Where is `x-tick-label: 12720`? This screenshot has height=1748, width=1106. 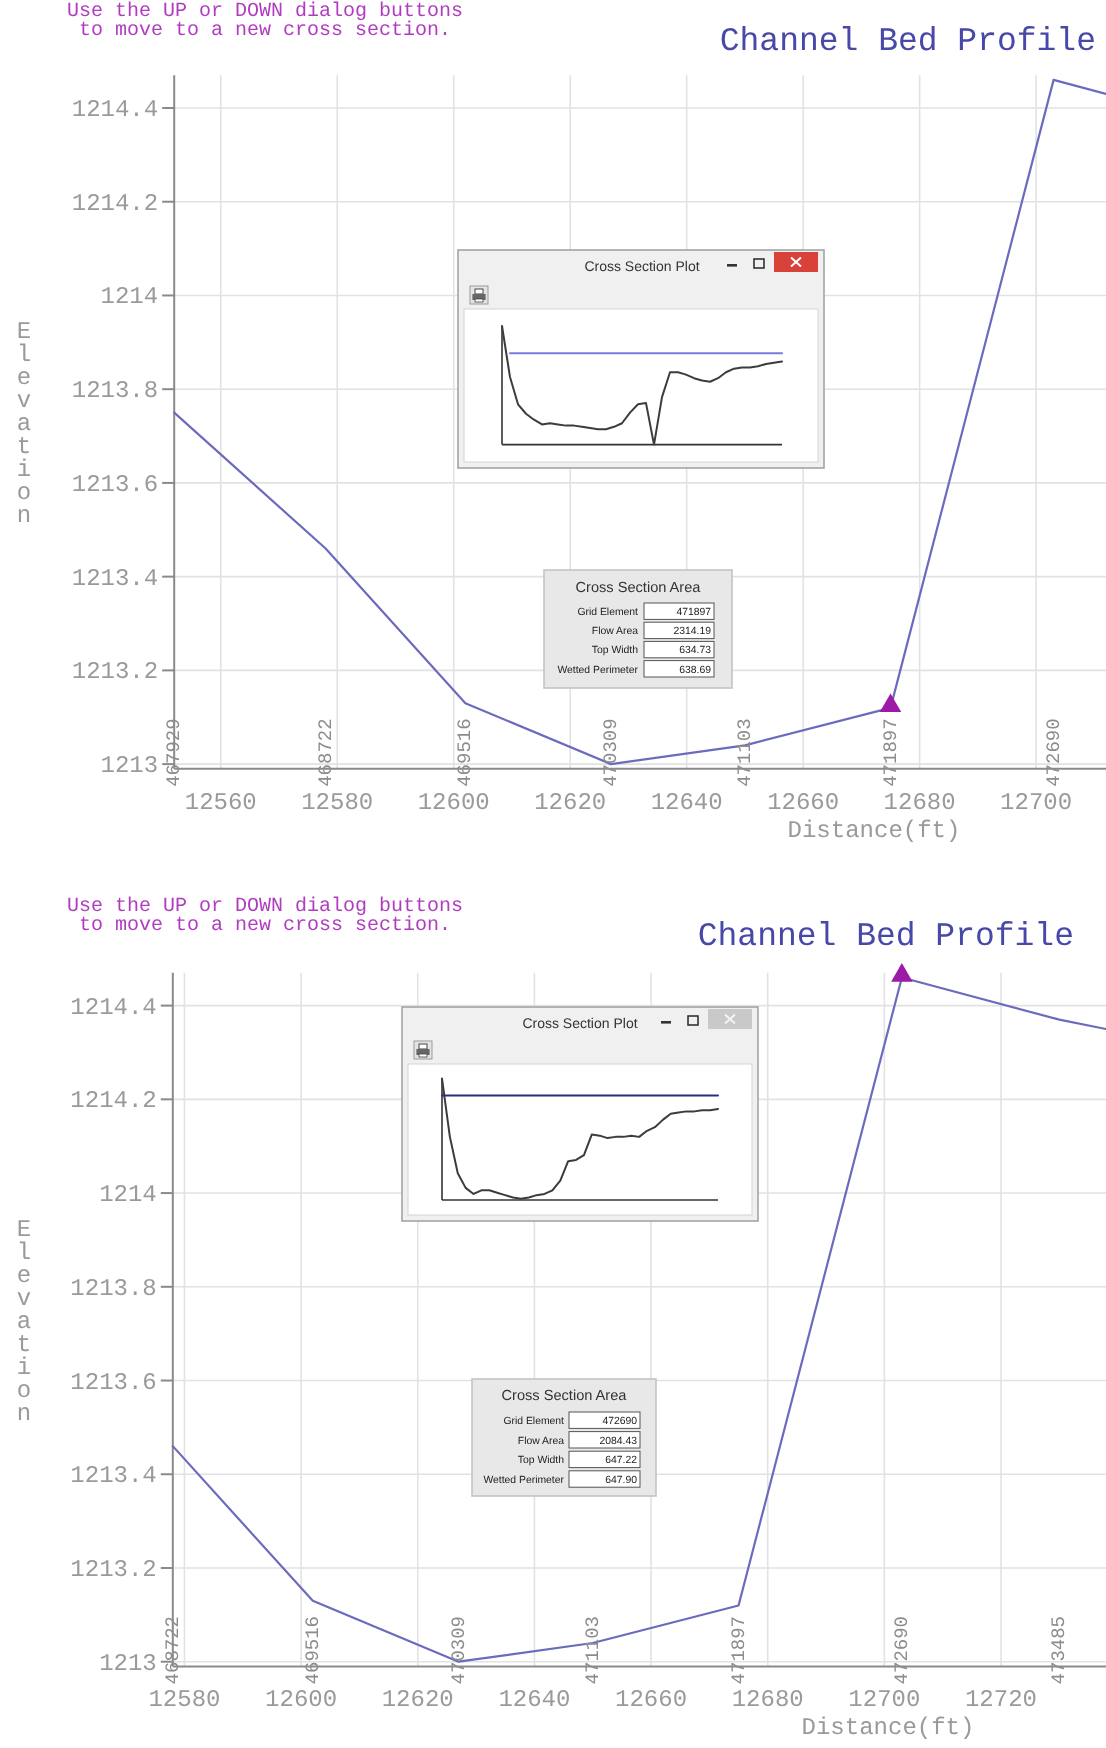
x-tick-label: 12720 is located at coordinates (1001, 1700).